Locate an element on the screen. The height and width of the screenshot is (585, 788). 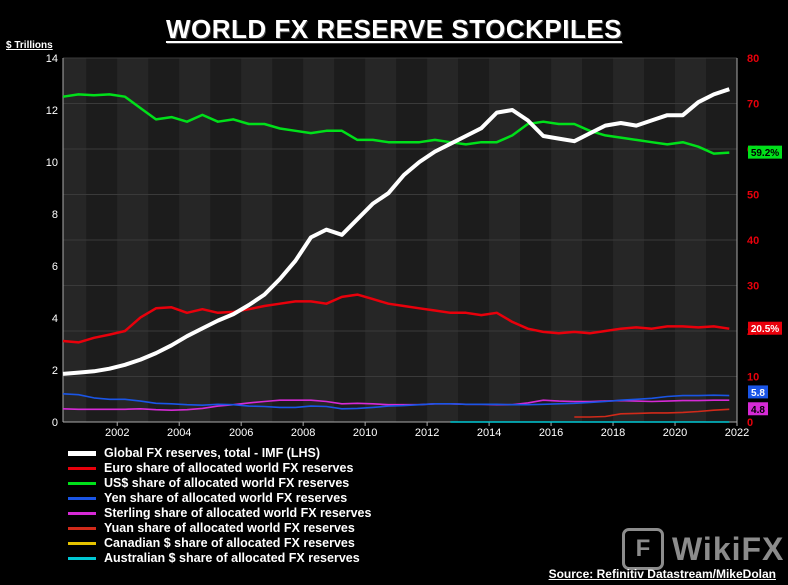
end-label: 59.2% is located at coordinates (765, 153).